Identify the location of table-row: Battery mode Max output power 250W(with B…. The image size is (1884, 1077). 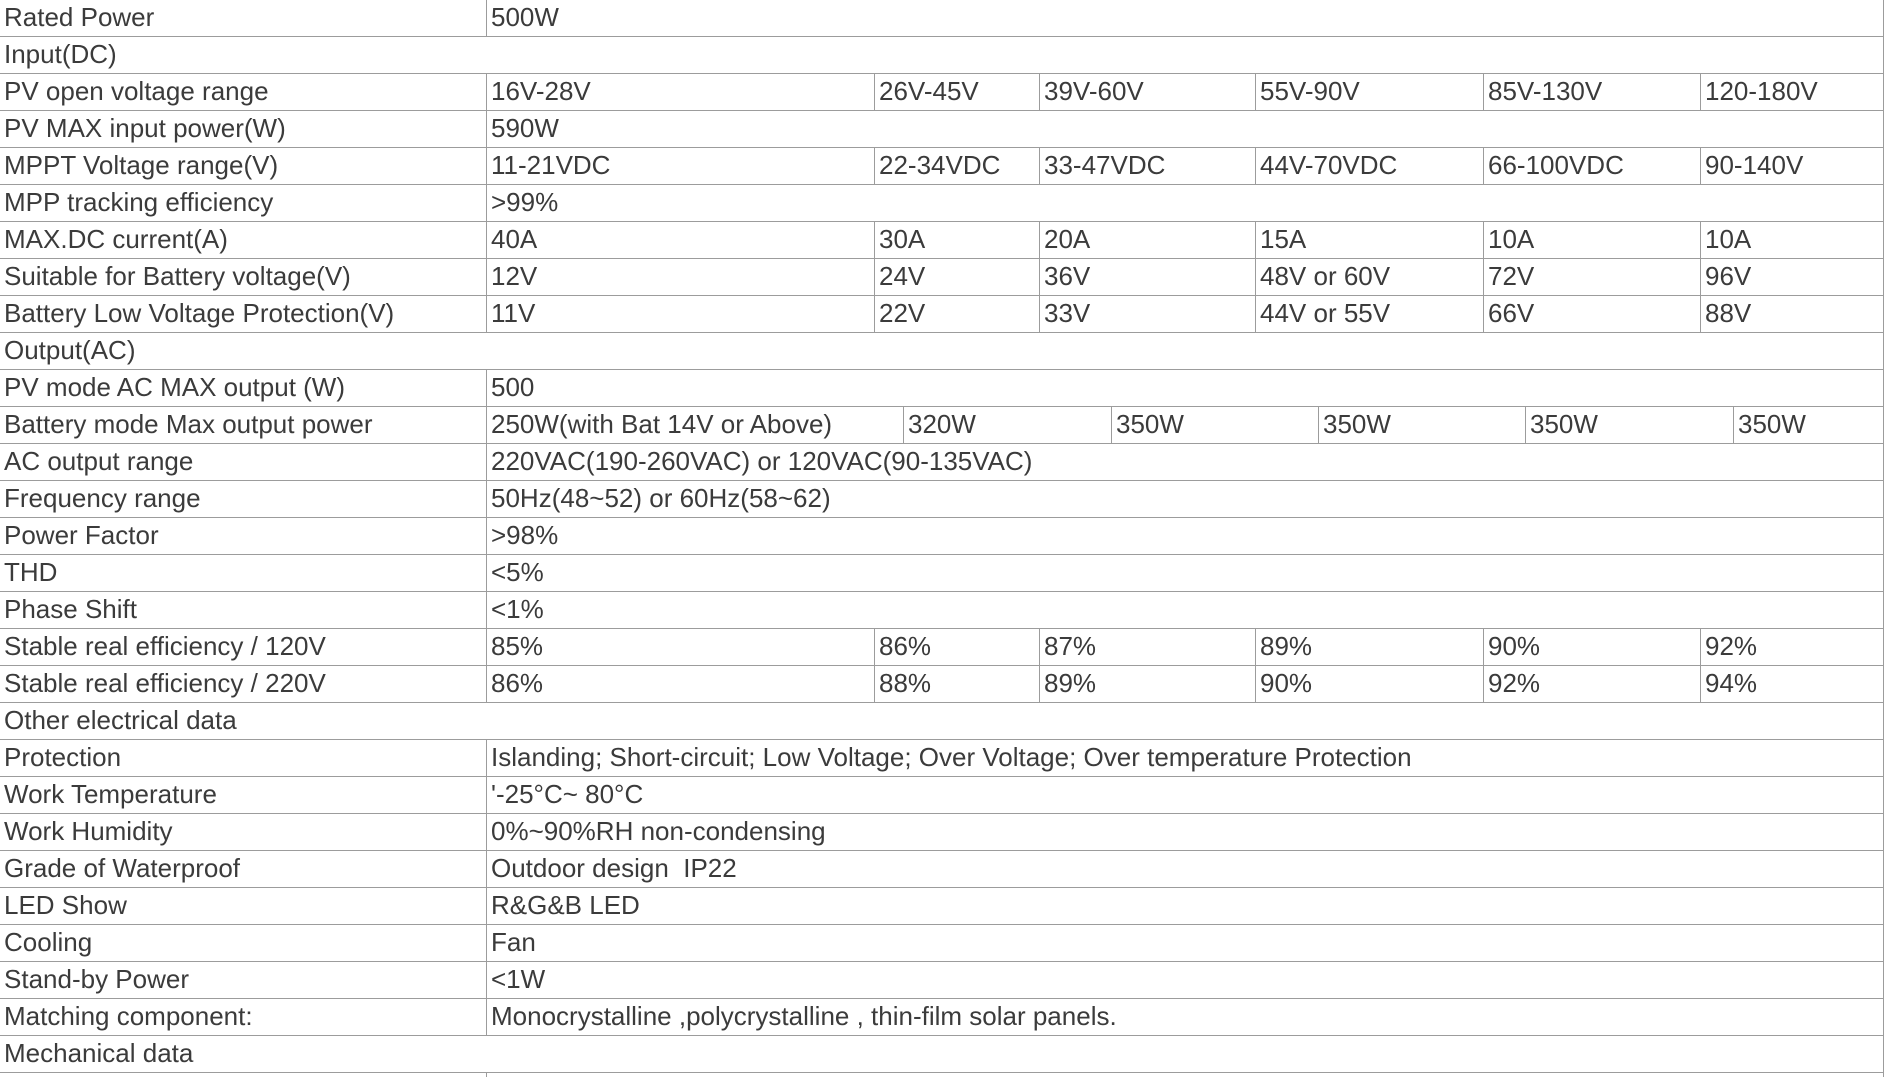
(942, 425).